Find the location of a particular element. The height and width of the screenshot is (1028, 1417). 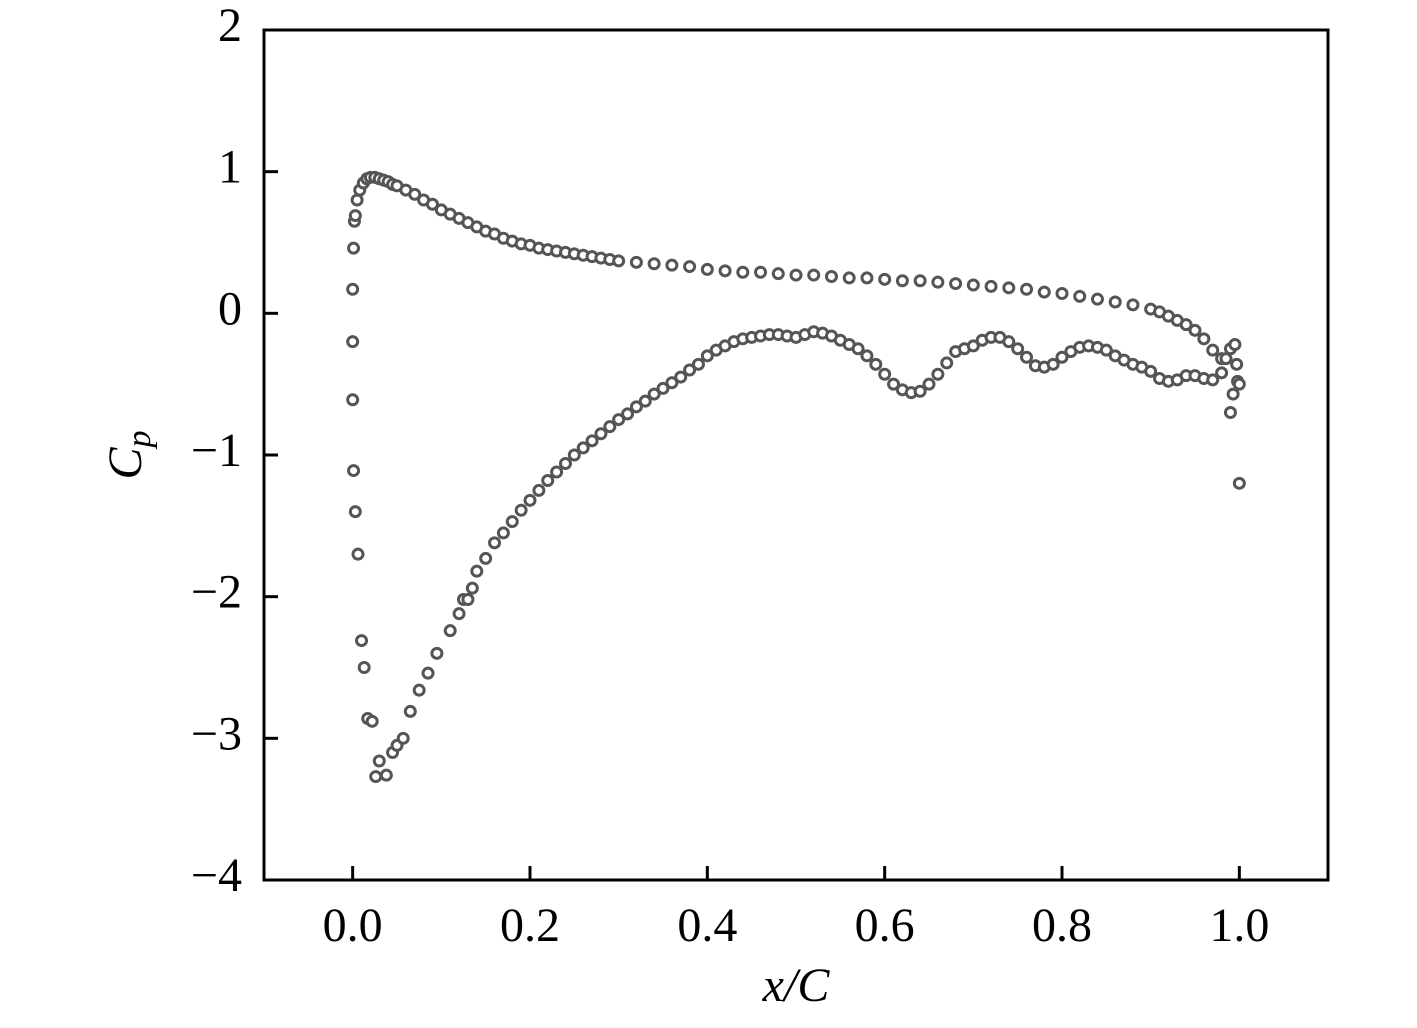

y-axis-label: Cp is located at coordinates (128, 454).